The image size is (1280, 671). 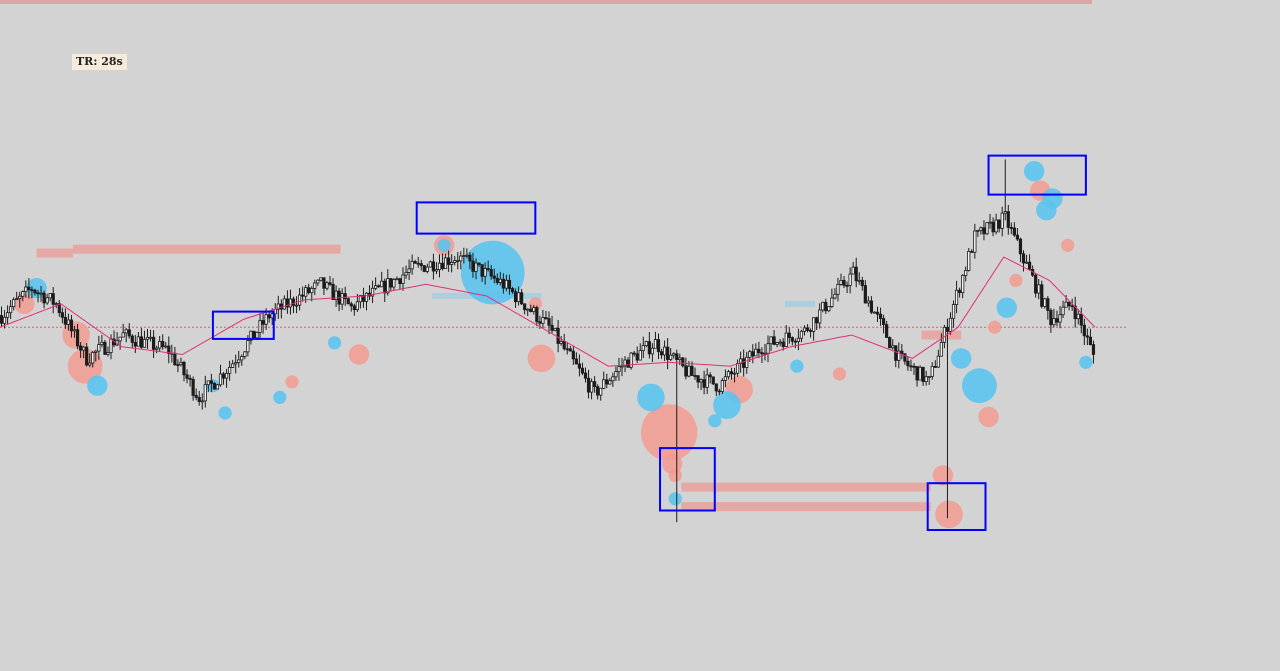 What do you see at coordinates (243, 325) in the screenshot?
I see `highlight-box` at bounding box center [243, 325].